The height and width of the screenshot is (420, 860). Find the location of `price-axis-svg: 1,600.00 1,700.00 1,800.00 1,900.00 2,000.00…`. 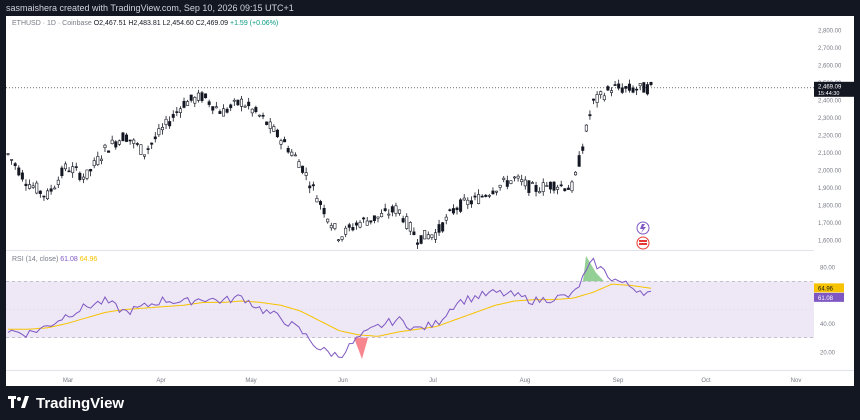

price-axis-svg: 1,600.00 1,700.00 1,800.00 1,900.00 2,000.00… is located at coordinates (834, 192).